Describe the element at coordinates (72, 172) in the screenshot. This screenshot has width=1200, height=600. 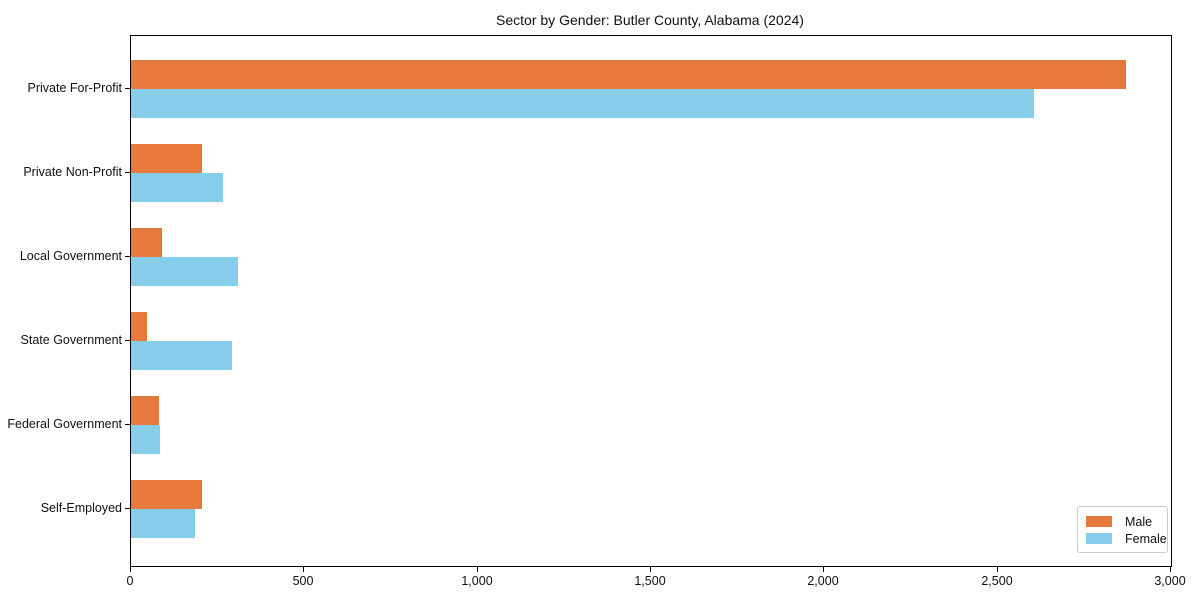
I see `y-category-label: Private Non-Profit` at that location.